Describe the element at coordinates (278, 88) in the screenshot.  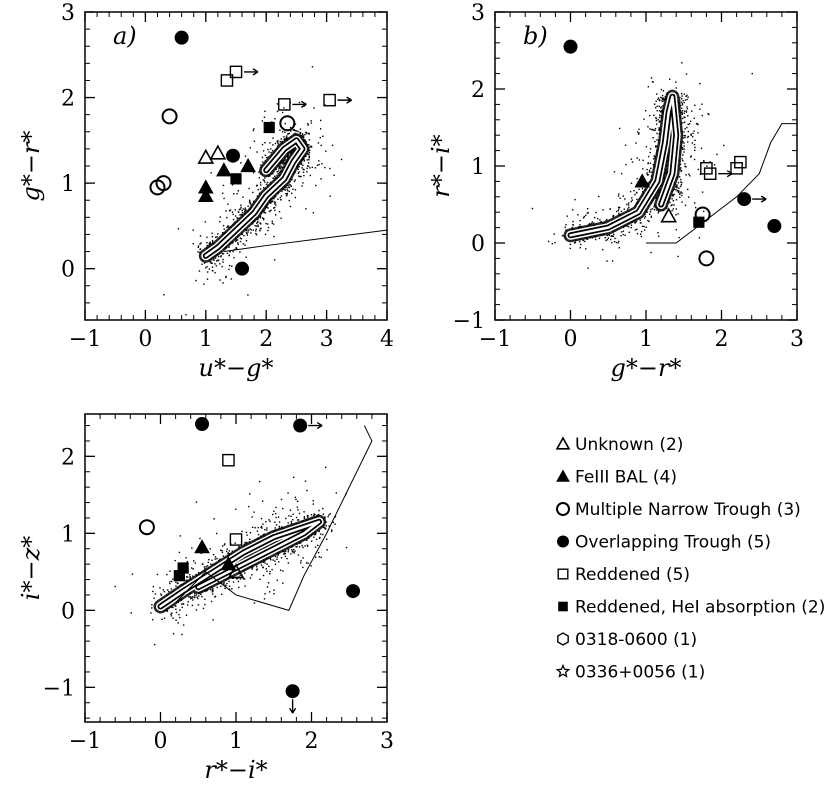
I see `panel-a-series-reddened` at that location.